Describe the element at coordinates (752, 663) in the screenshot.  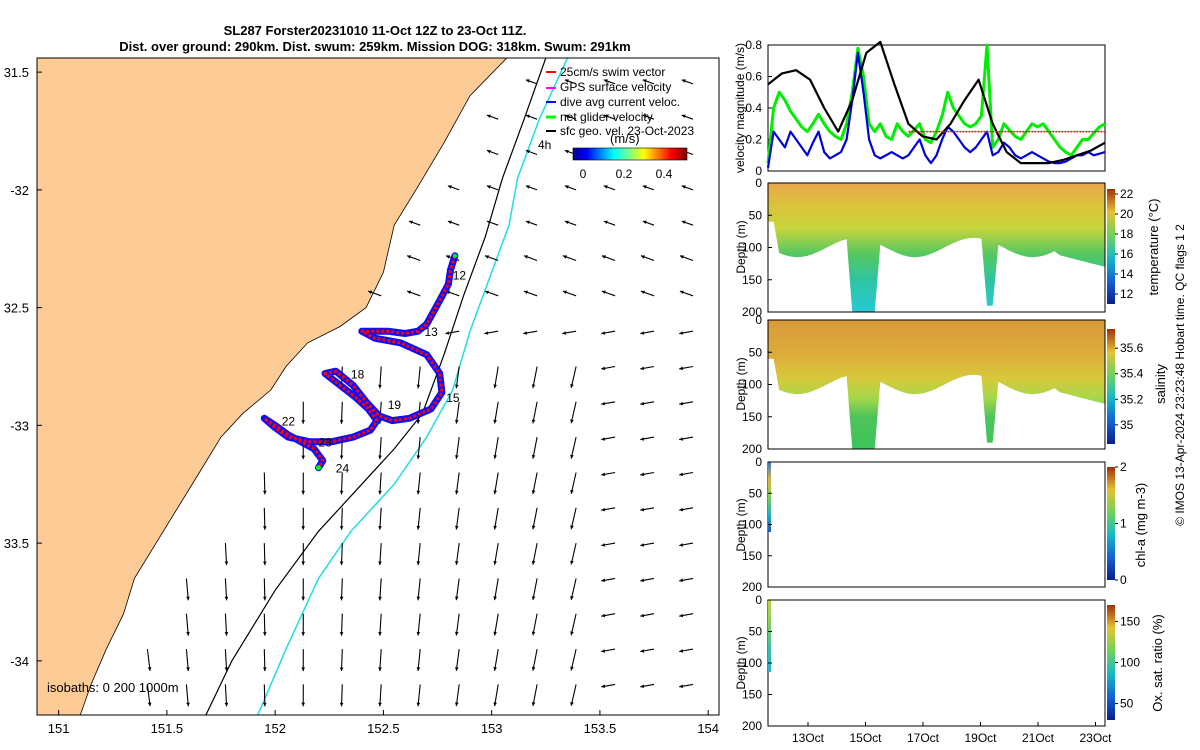
I see `section-ytick-label: 100` at that location.